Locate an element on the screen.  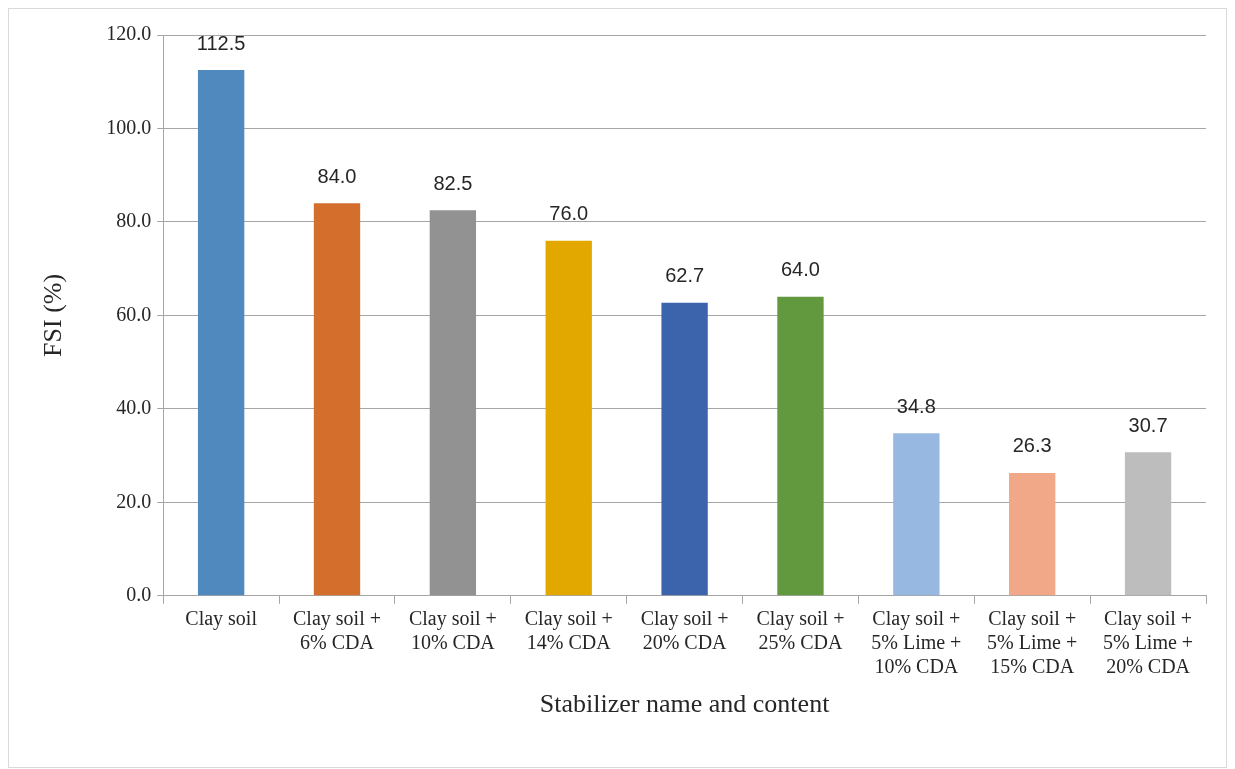
y-tick-label: 20.0 is located at coordinates (134, 500).